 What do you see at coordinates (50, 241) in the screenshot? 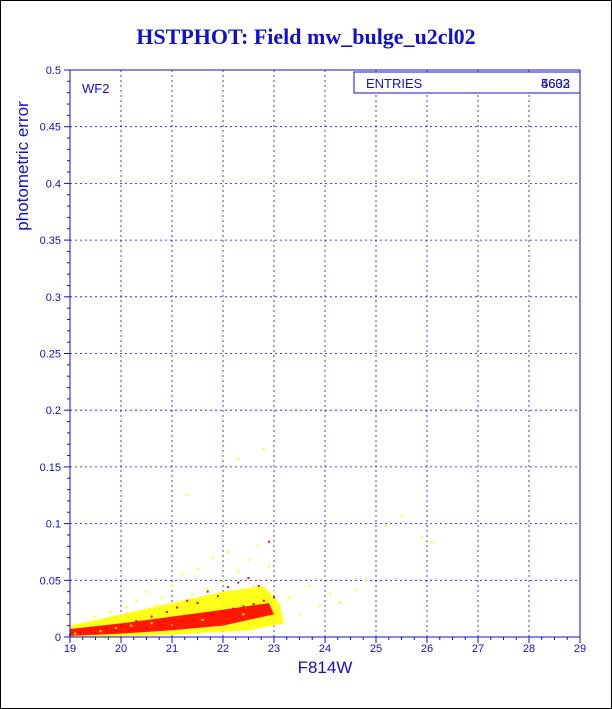
I see `y-tick-label: 0.35` at bounding box center [50, 241].